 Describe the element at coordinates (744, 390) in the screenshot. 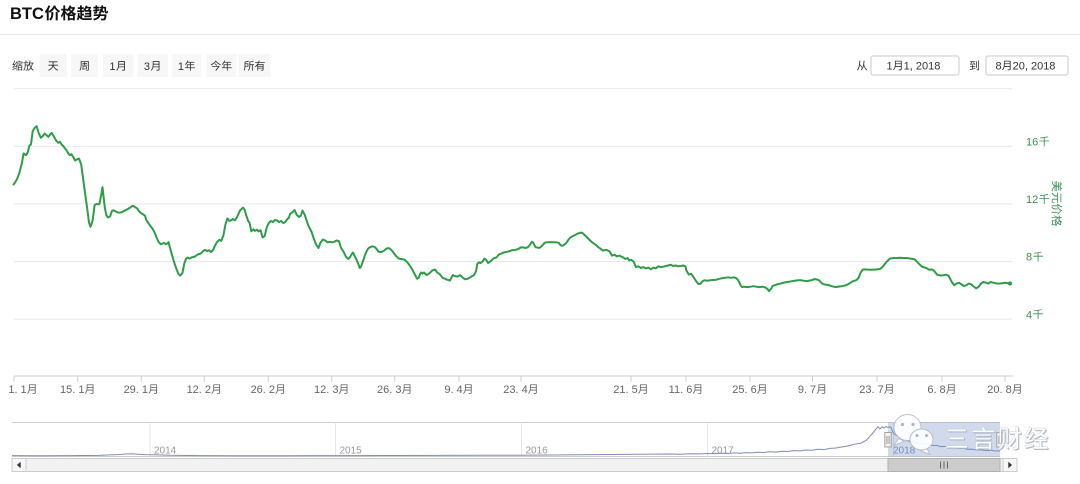

I see `svg-text: 25. 6` at that location.